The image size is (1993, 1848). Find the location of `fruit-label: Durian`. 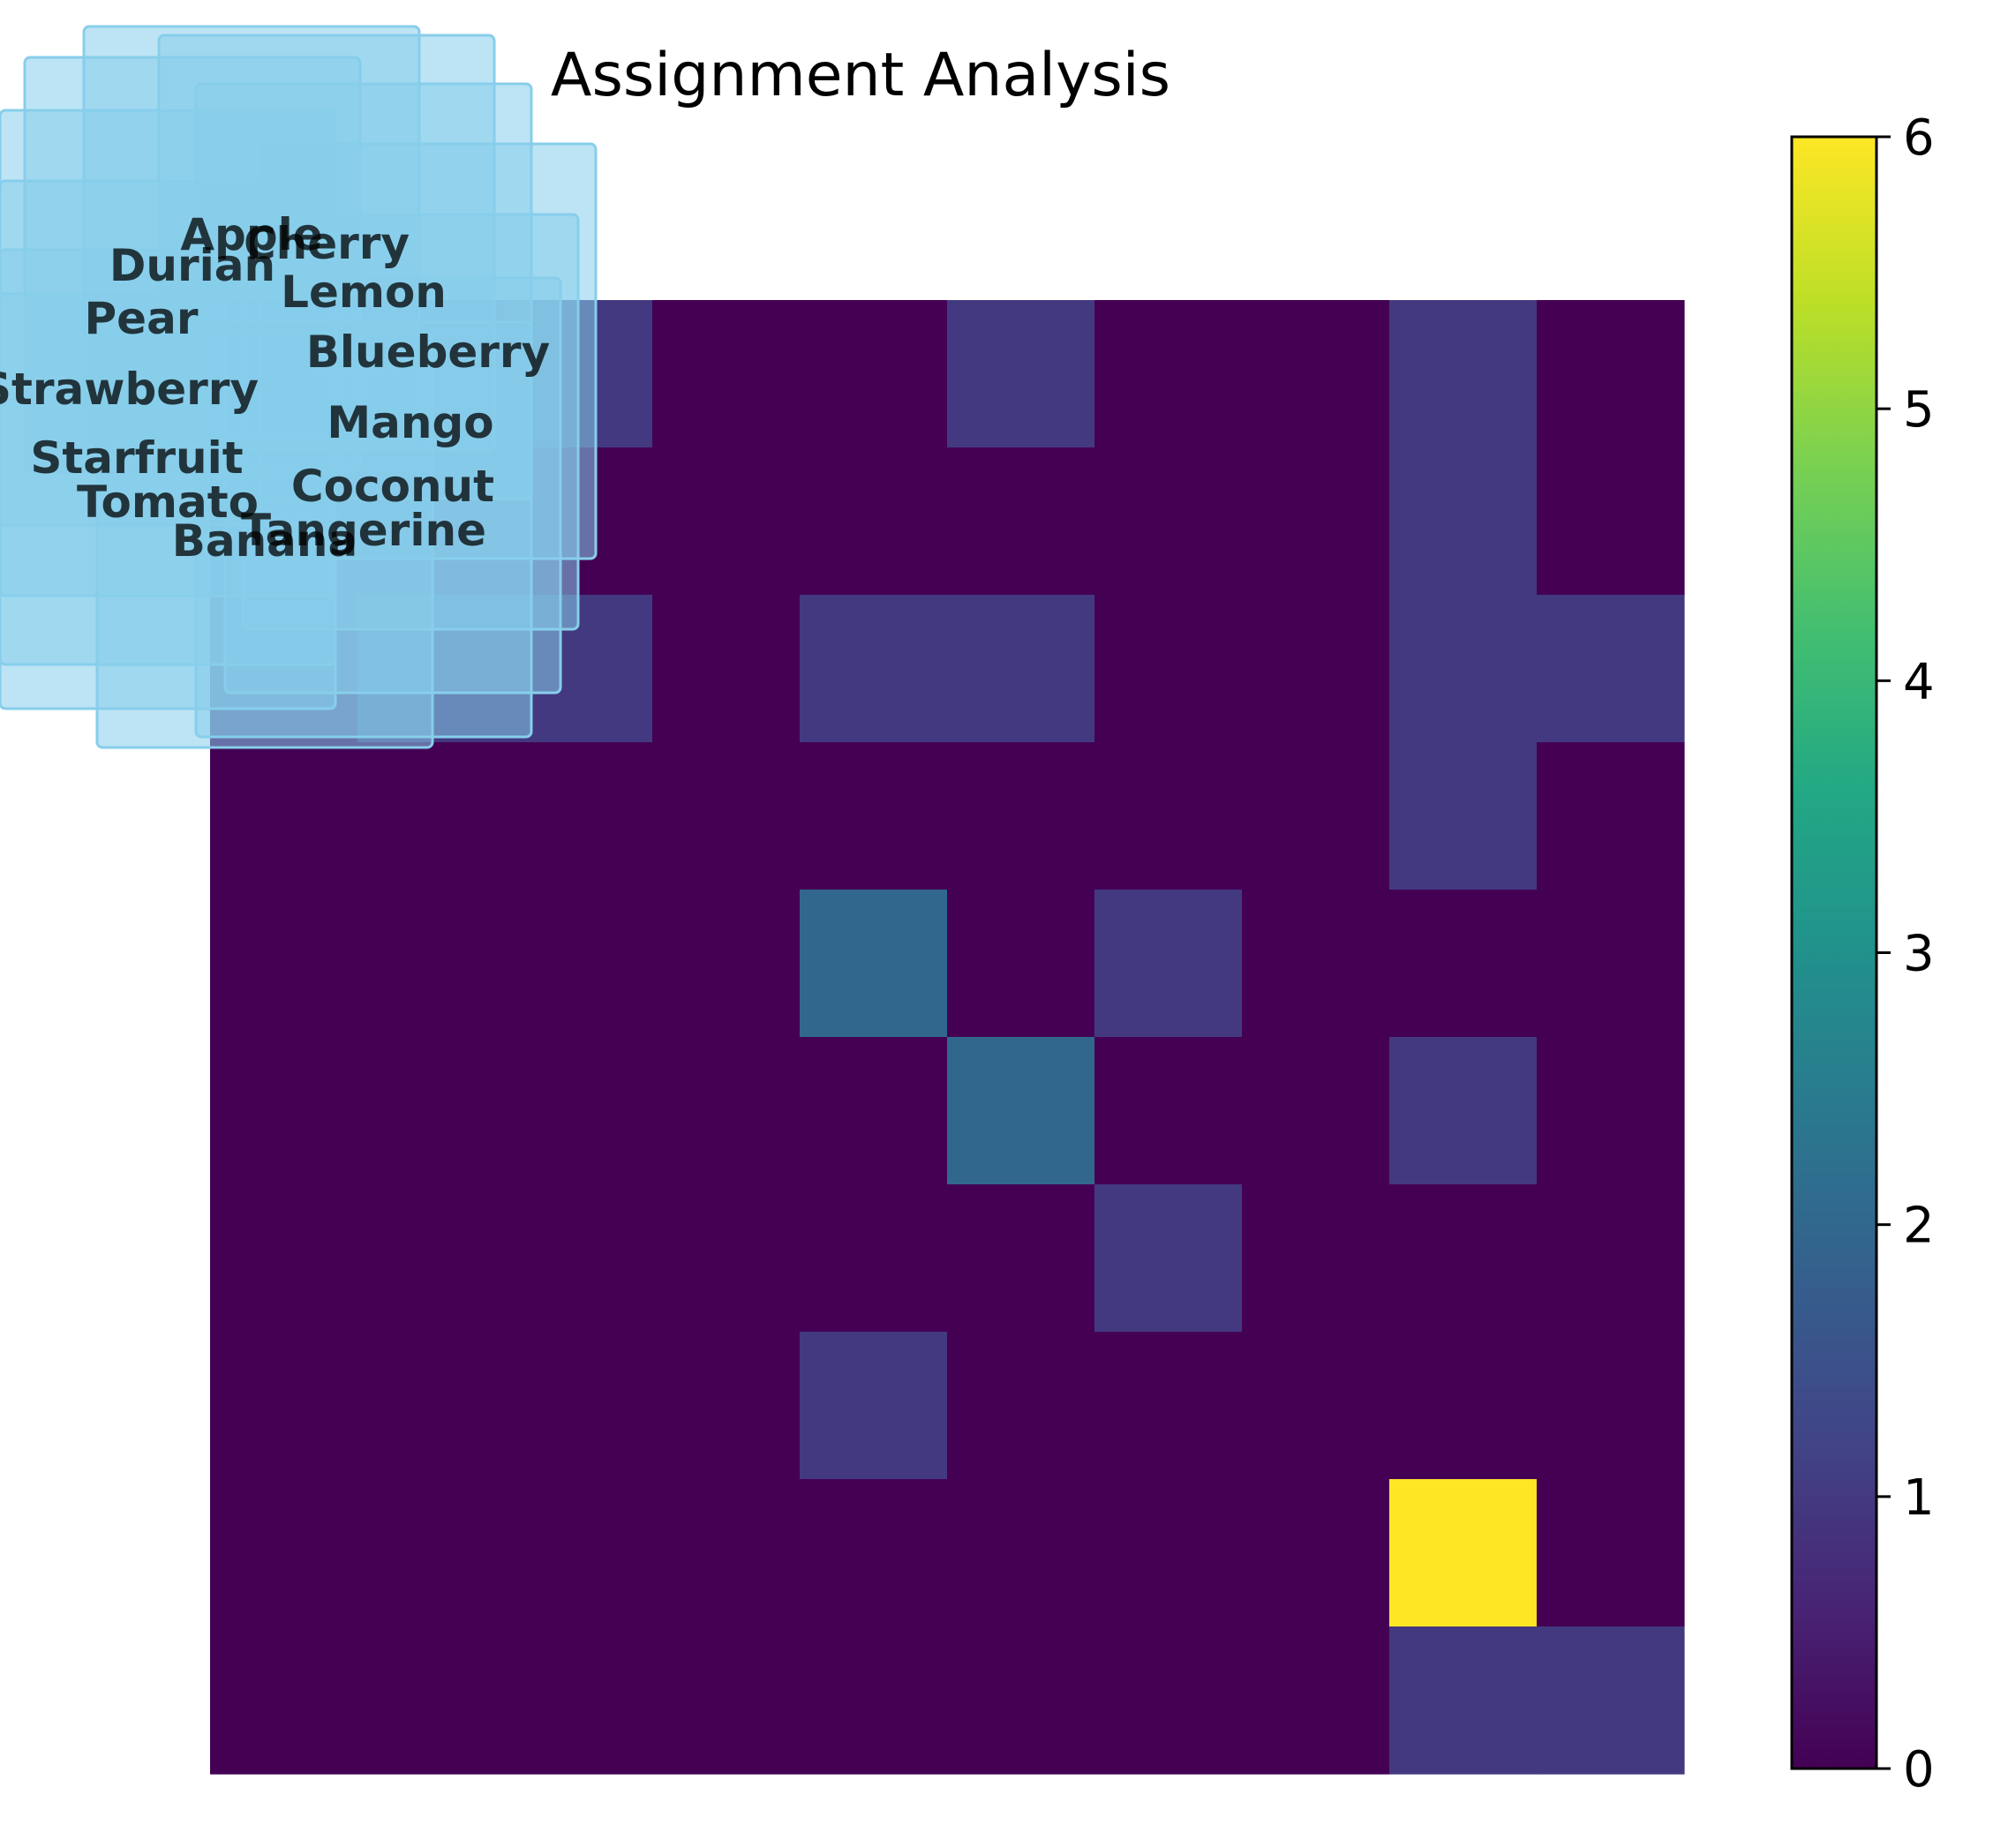

fruit-label: Durian is located at coordinates (192, 265).